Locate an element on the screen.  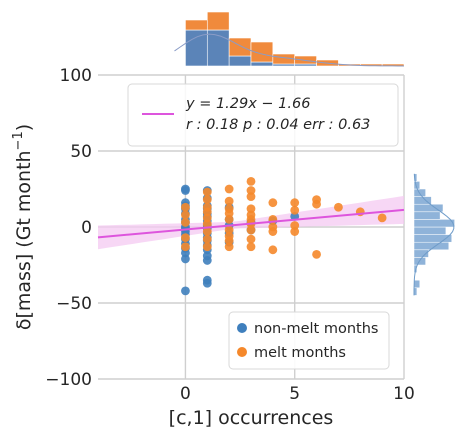
x-tick-label: 10 is located at coordinates (404, 394).